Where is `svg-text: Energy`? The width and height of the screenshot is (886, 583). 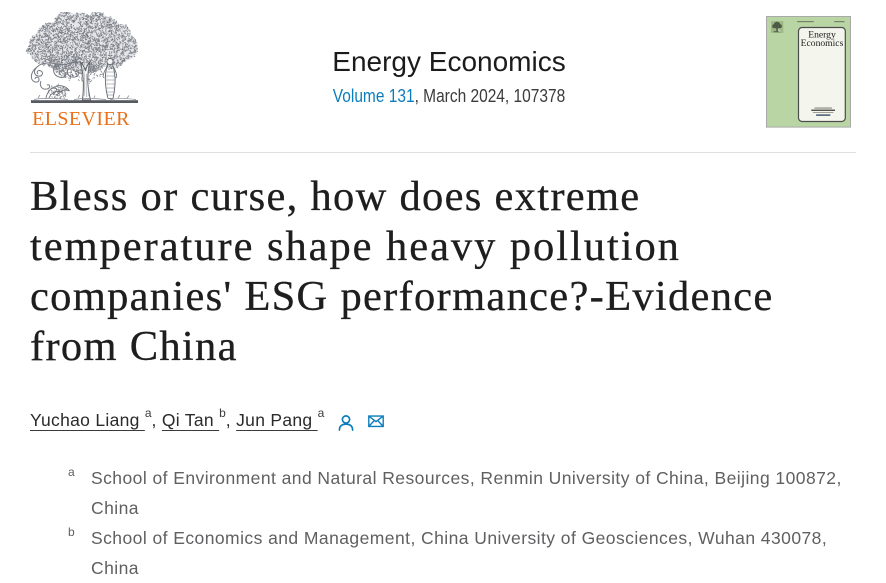 svg-text: Energy is located at coordinates (822, 35).